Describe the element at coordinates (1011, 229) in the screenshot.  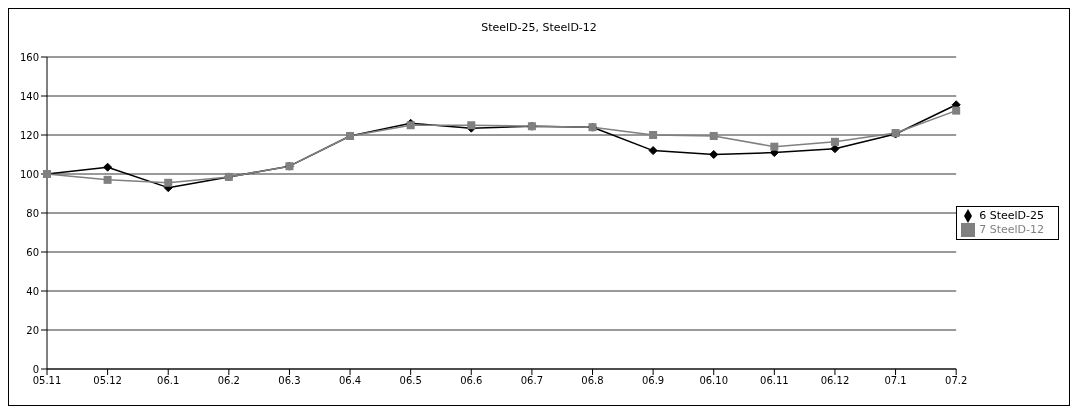
I see `legend-label: 7 SteelD-12` at that location.